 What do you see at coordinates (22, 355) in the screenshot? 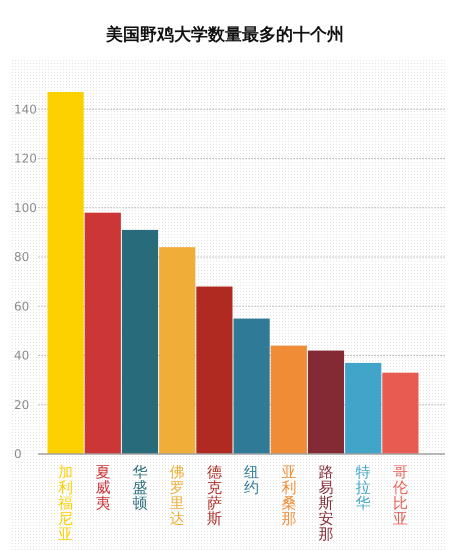
I see `y-tick-label: 40` at bounding box center [22, 355].